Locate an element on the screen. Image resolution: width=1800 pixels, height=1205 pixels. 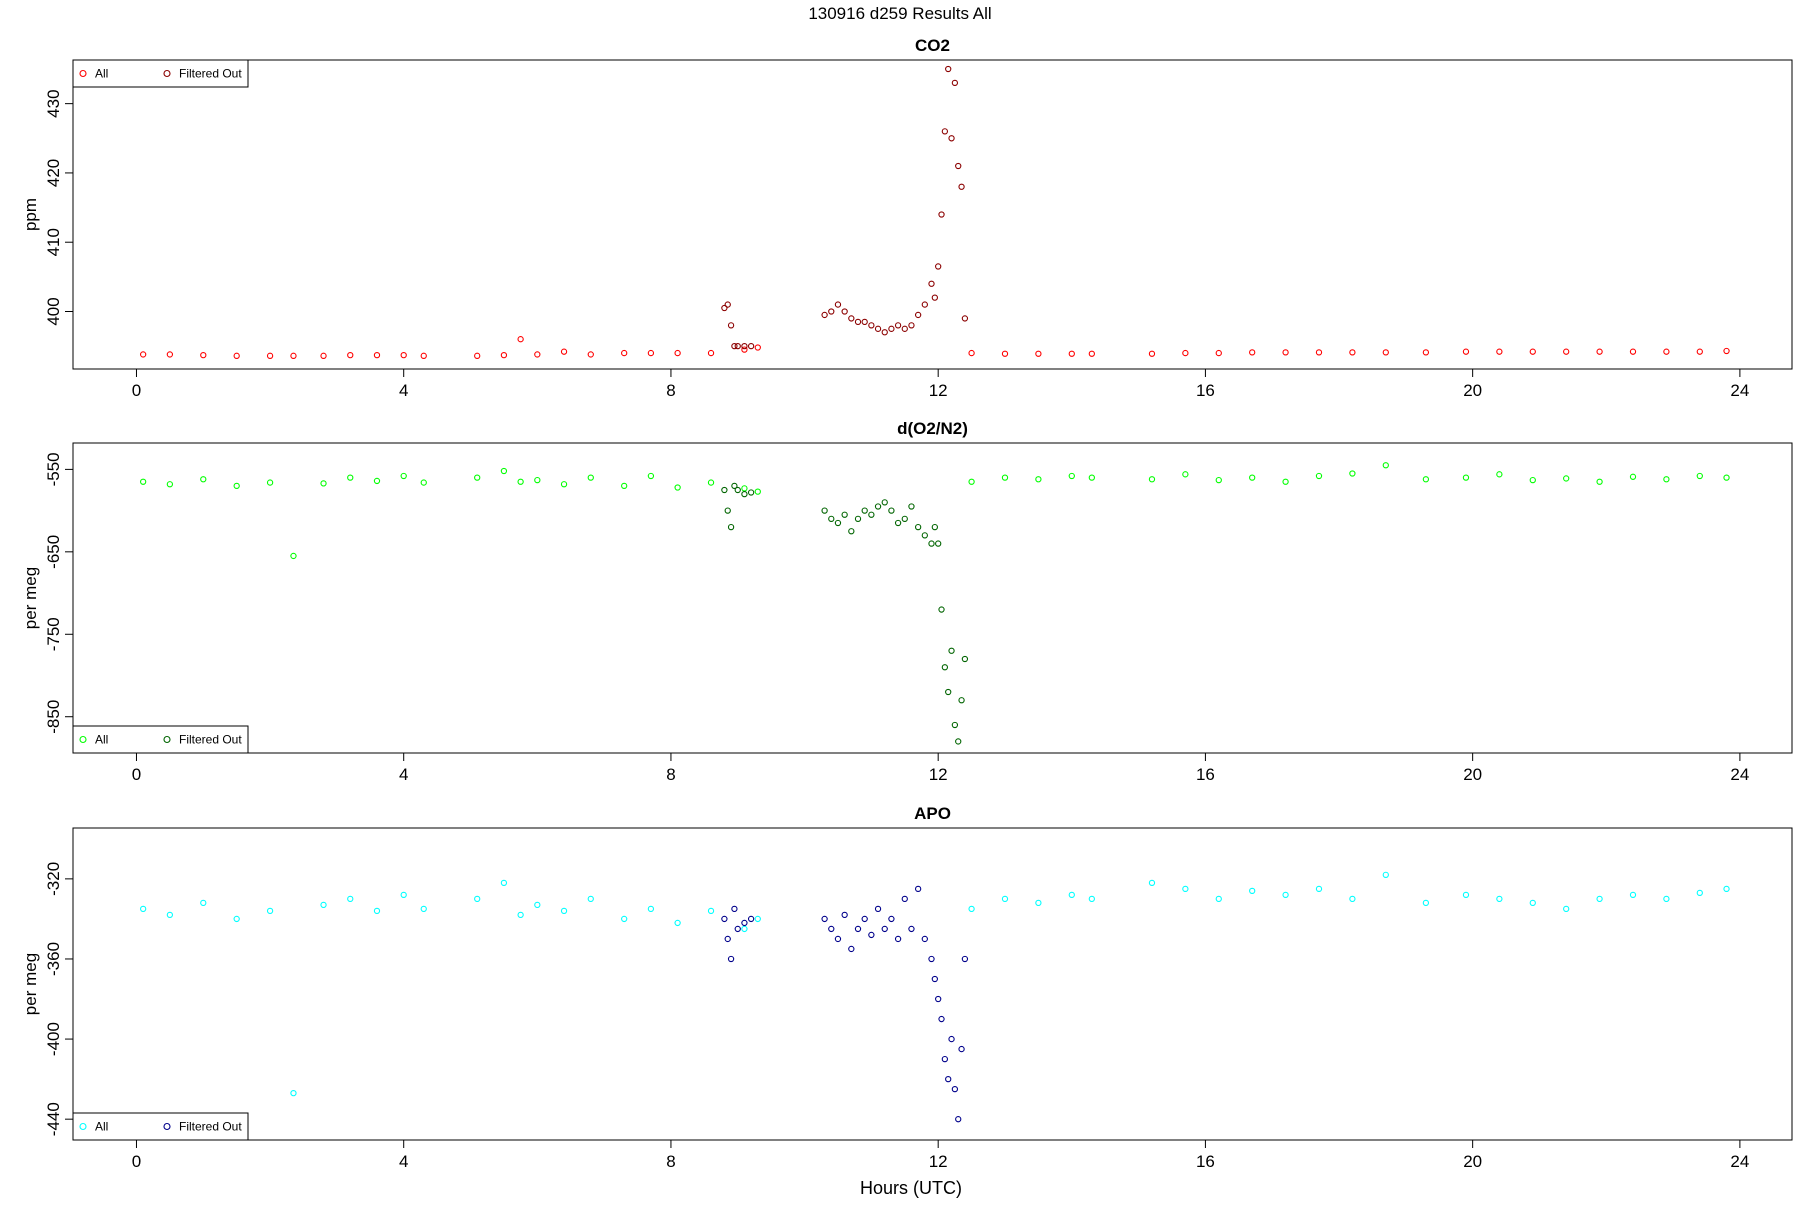
y-tick-label: 400 is located at coordinates (53, 311).